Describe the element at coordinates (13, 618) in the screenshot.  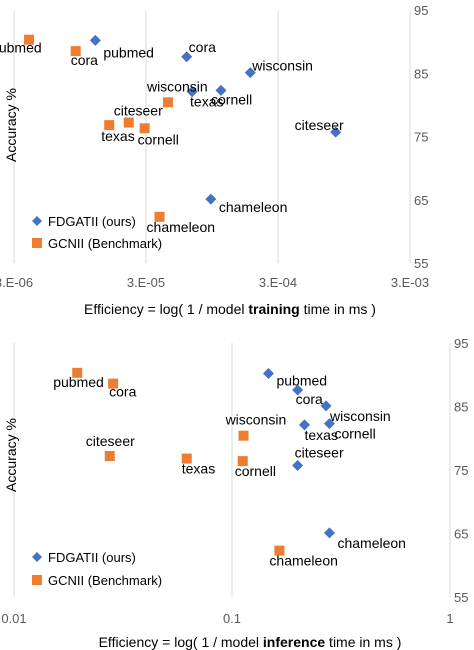
I see `x-tick-label: 0.01` at that location.